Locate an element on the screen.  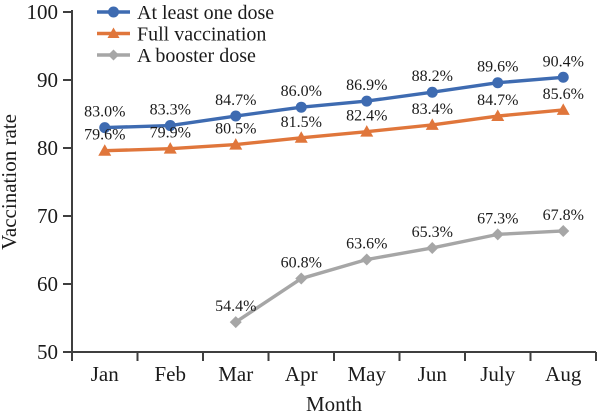
series-full-vaccination is located at coordinates (334, 129).